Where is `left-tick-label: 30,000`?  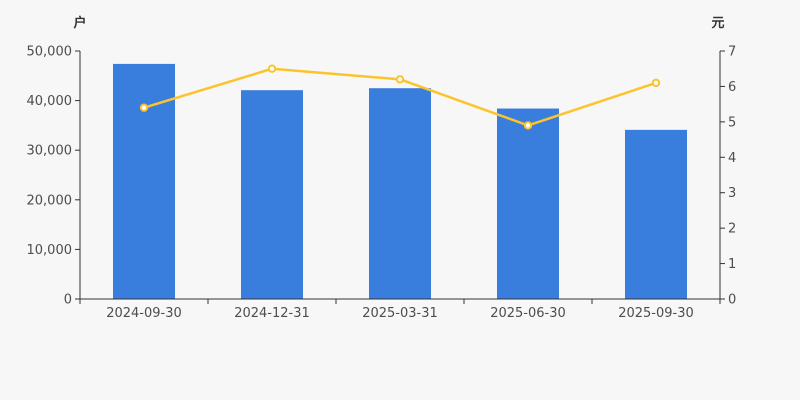 left-tick-label: 30,000 is located at coordinates (50, 151).